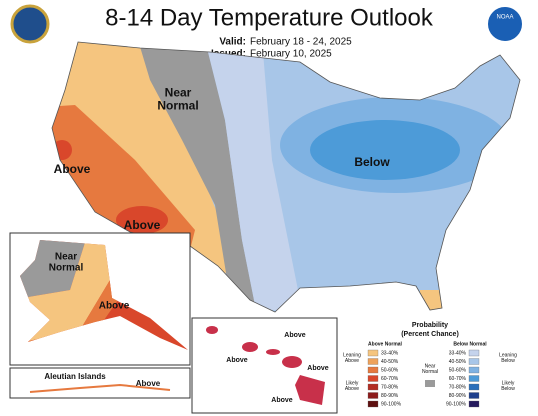 The height and width of the screenshot is (416, 538). I want to click on hawaii-islands, so click(265, 365).